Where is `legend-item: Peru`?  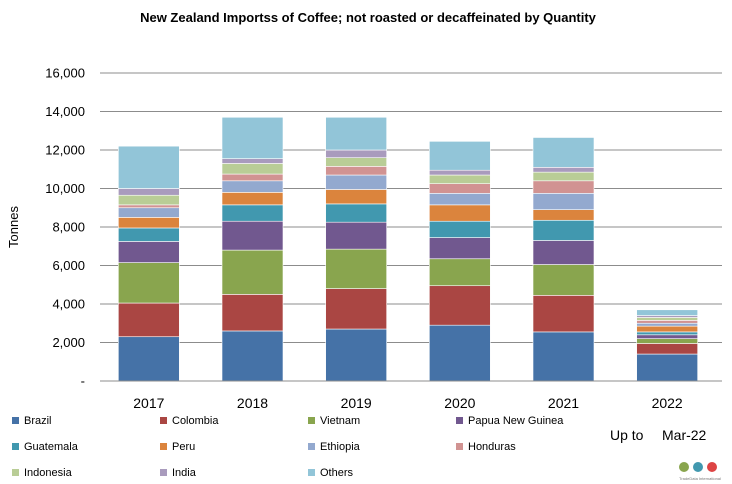
legend-item: Peru is located at coordinates (177, 447).